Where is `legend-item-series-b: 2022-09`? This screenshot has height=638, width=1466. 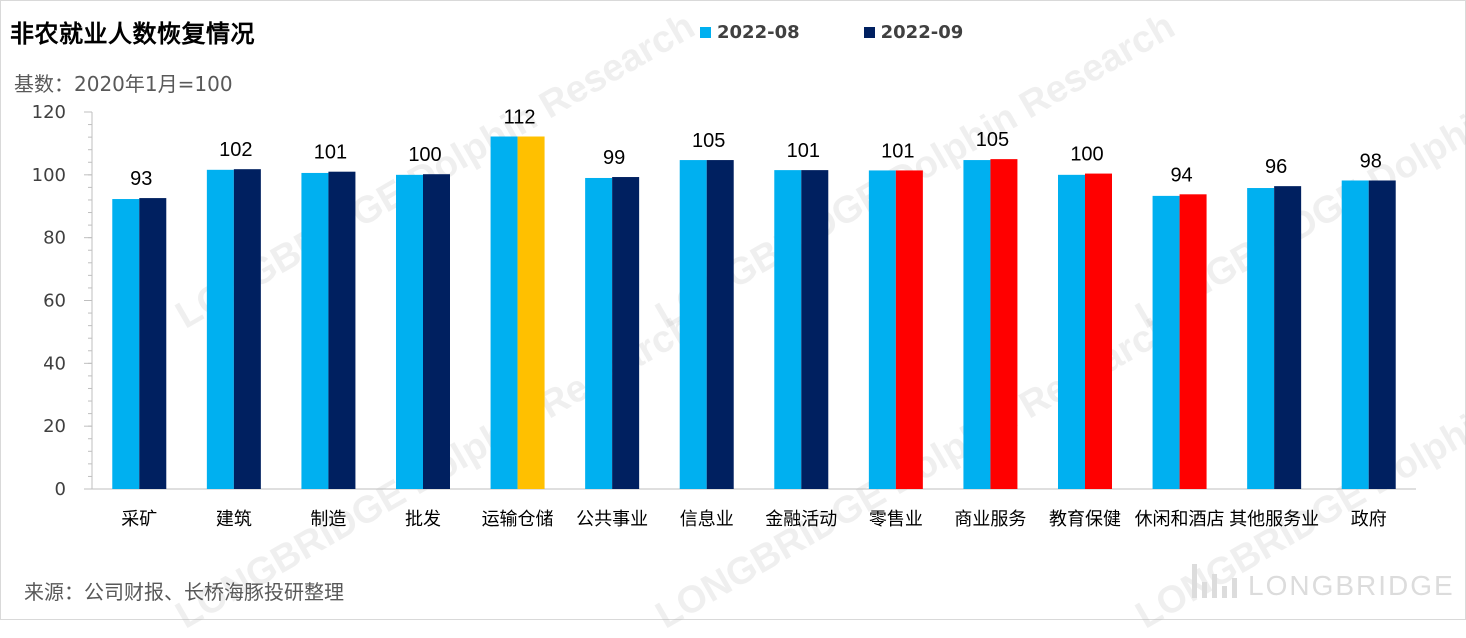
legend-item-series-b: 2022-09 is located at coordinates (913, 32).